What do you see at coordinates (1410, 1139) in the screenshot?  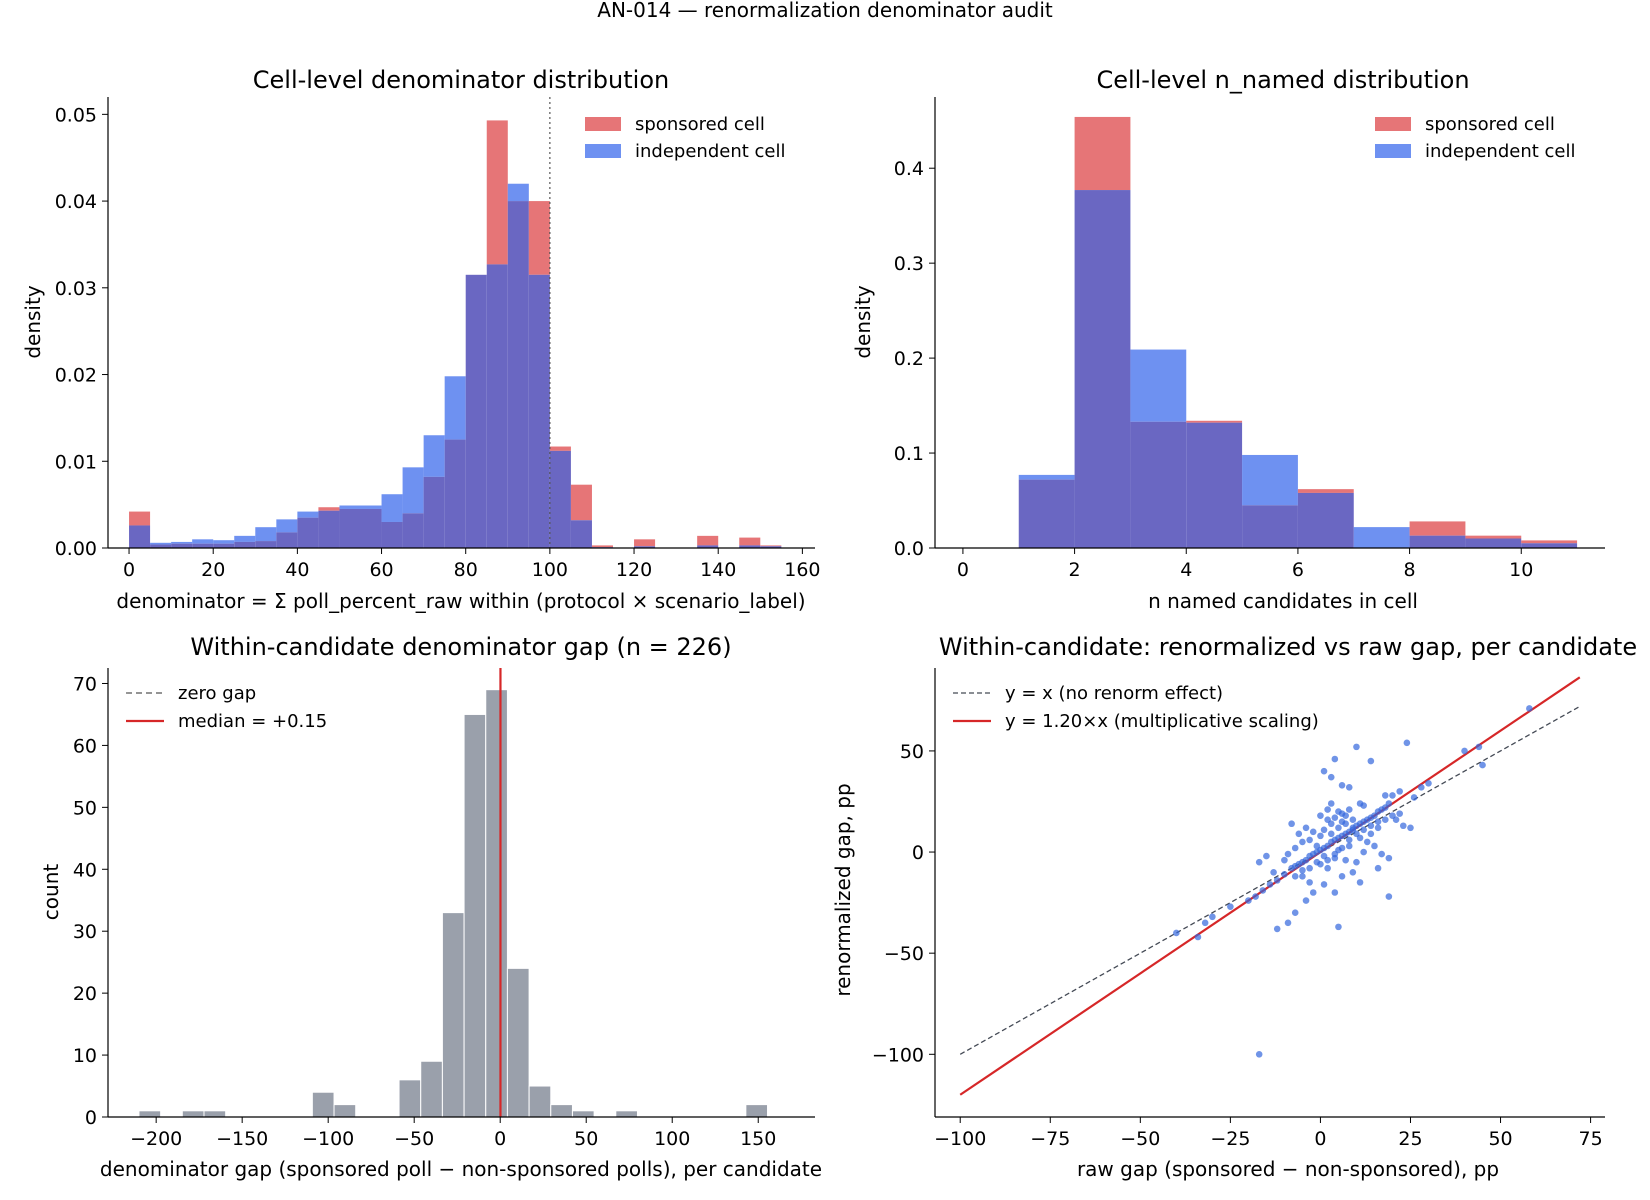 I see `x-tick-label: 25` at bounding box center [1410, 1139].